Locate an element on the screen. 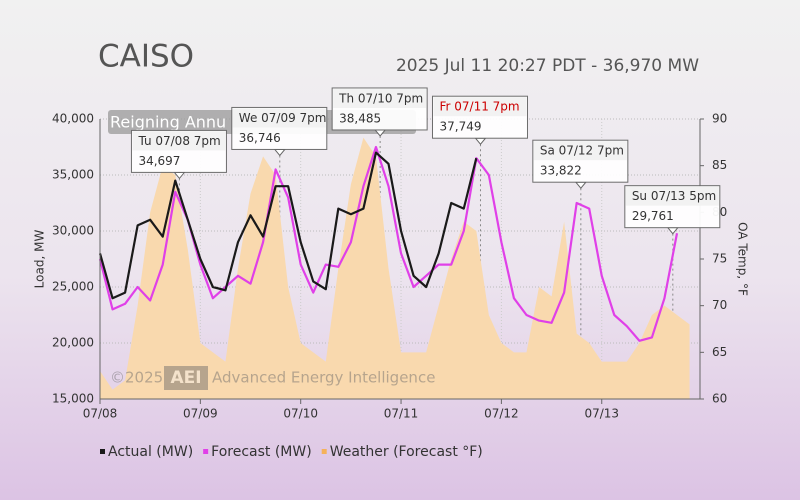 Image resolution: width=800 pixels, height=500 pixels. callout-value: 38,485 is located at coordinates (360, 118).